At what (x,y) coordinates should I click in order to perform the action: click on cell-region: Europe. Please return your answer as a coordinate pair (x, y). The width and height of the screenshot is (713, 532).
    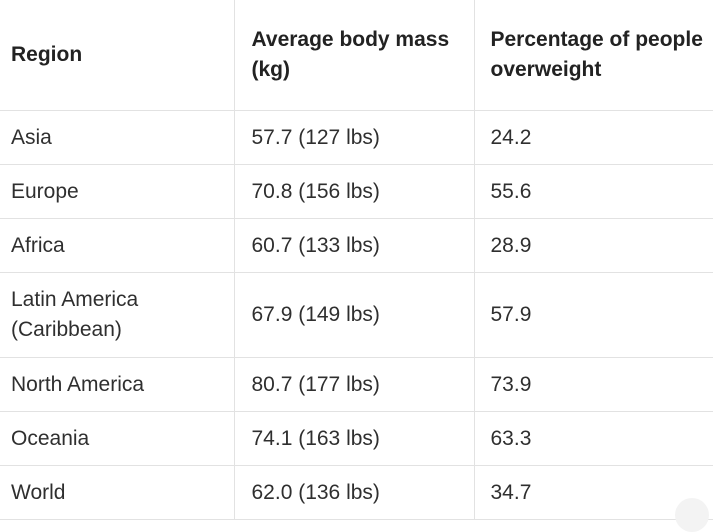
    Looking at the image, I should click on (117, 191).